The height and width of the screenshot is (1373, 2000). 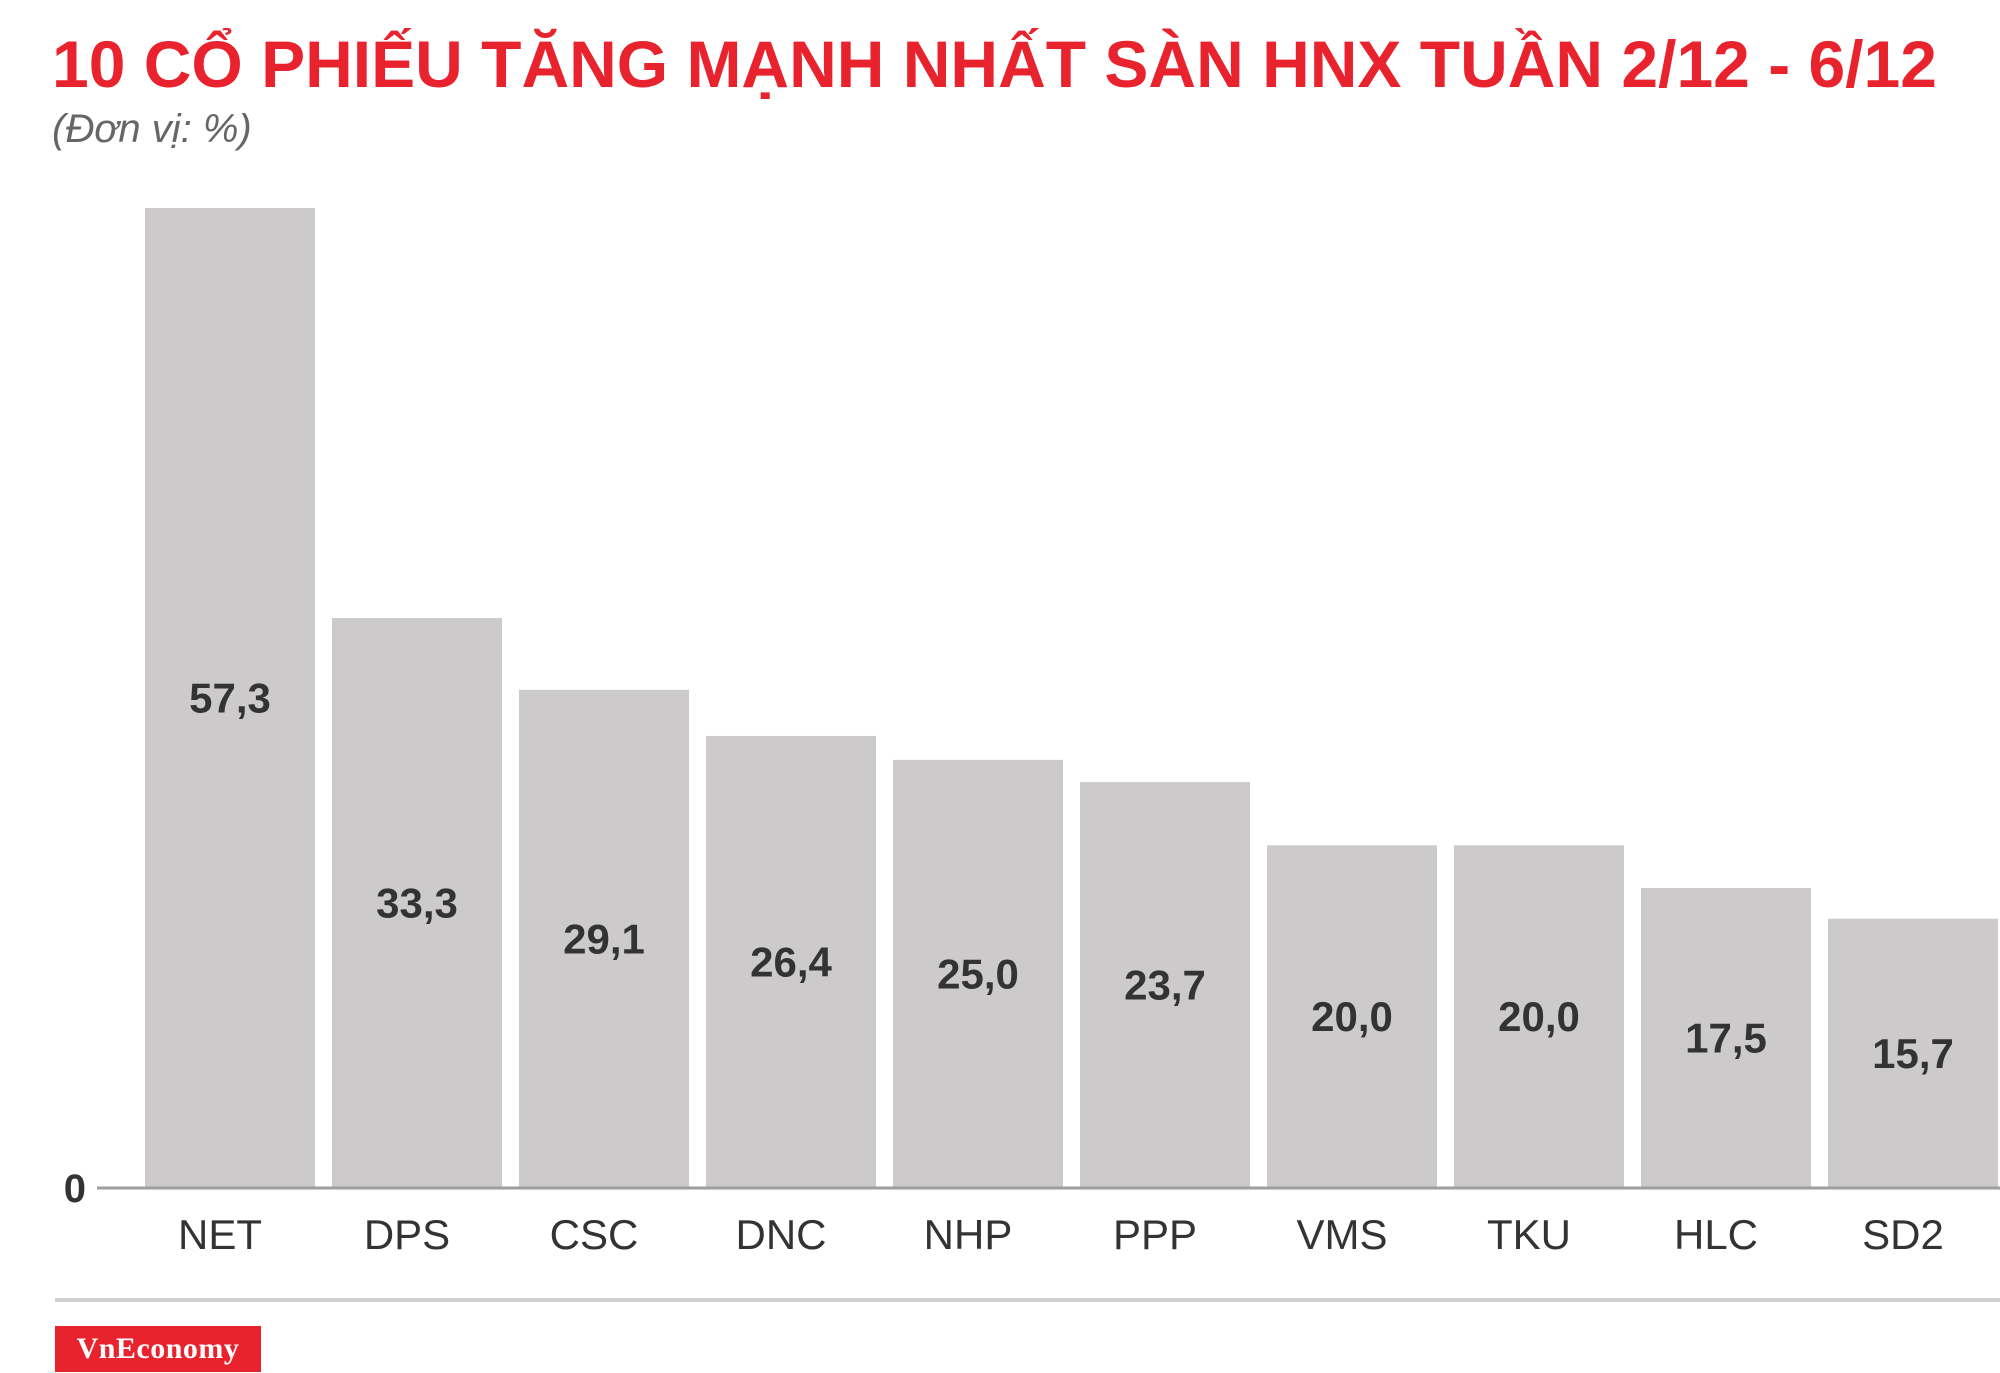 I want to click on value-label-hlc: 17,5, so click(x=1726, y=1038).